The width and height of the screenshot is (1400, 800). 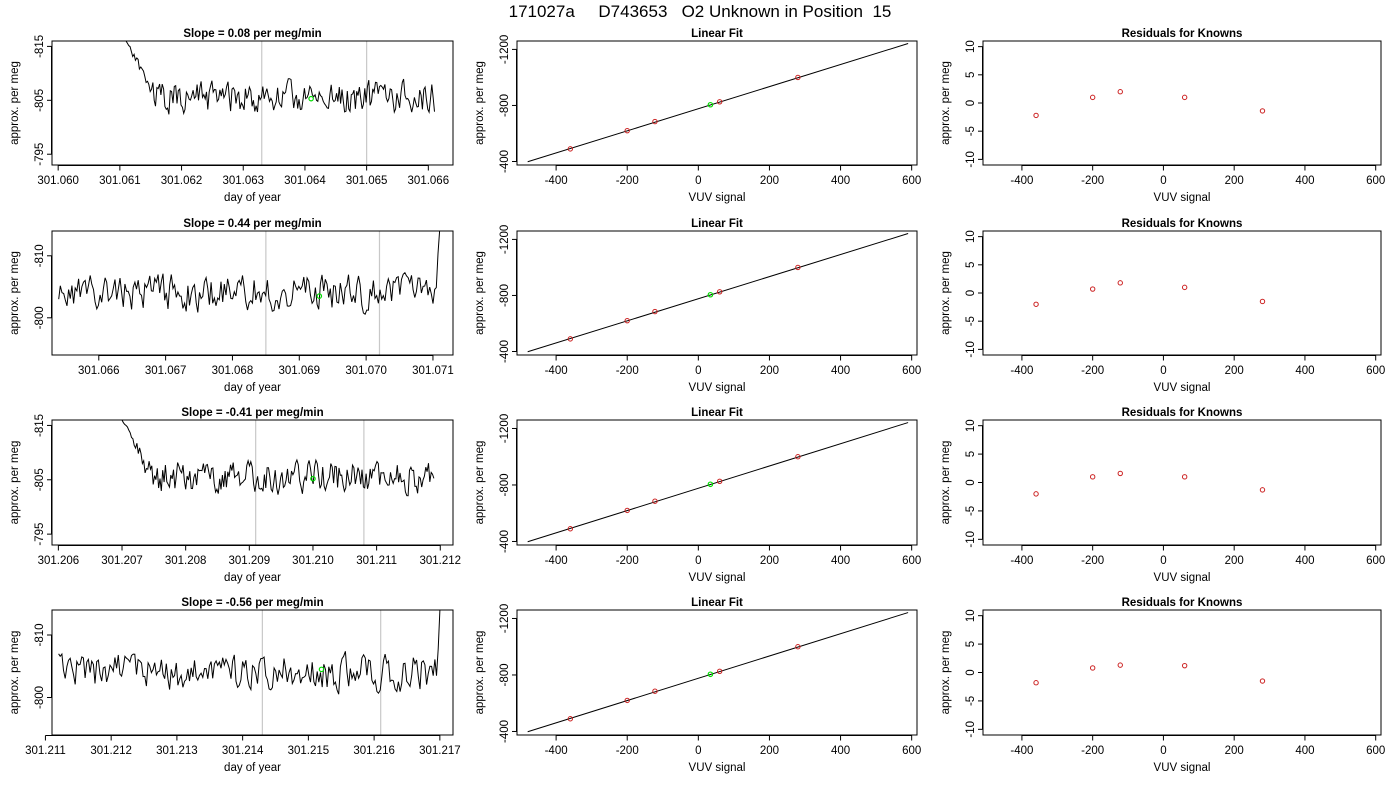 What do you see at coordinates (505, 161) in the screenshot?
I see `y-tick-label: -400` at bounding box center [505, 161].